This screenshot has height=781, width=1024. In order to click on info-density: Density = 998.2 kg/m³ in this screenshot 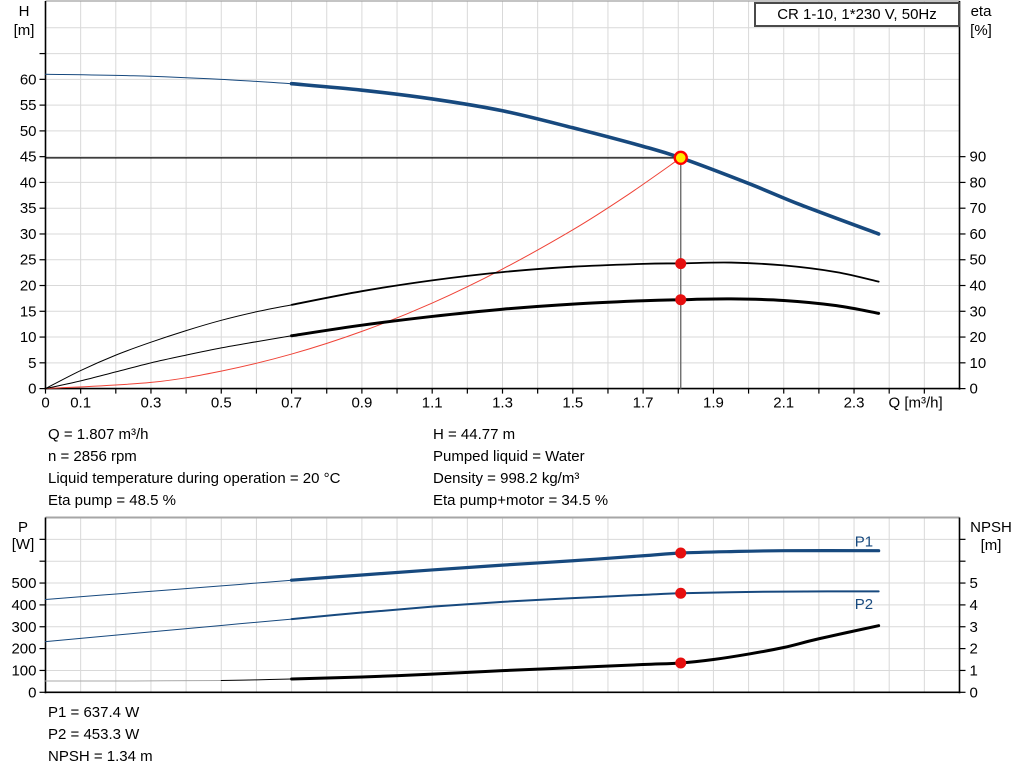, I will do `click(506, 478)`.